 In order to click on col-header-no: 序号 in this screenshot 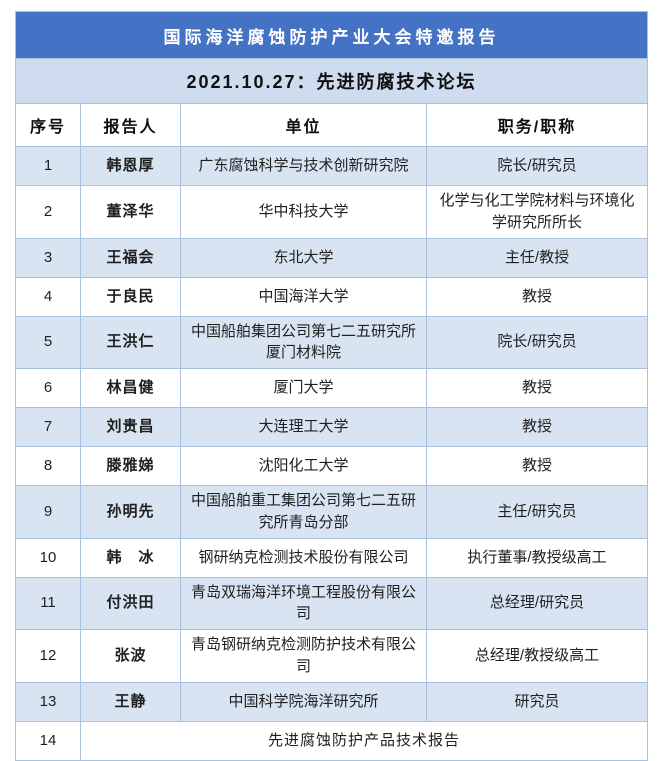, I will do `click(48, 125)`.